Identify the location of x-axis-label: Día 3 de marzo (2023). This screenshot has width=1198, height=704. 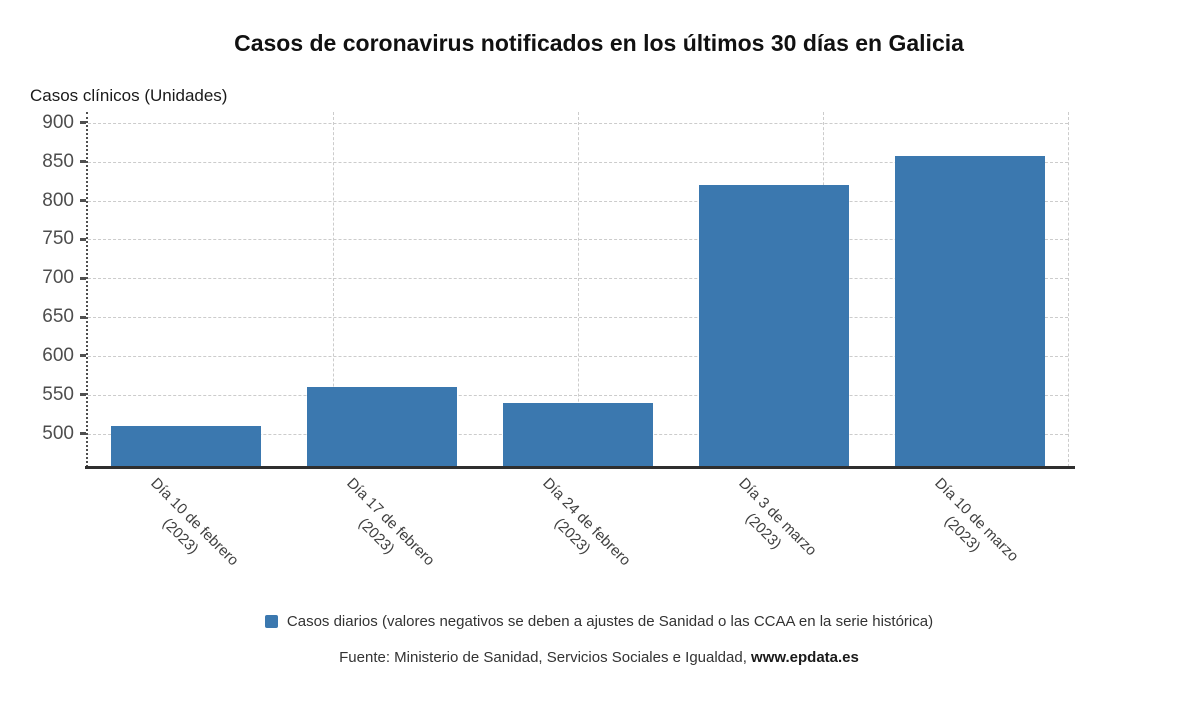
(770, 524).